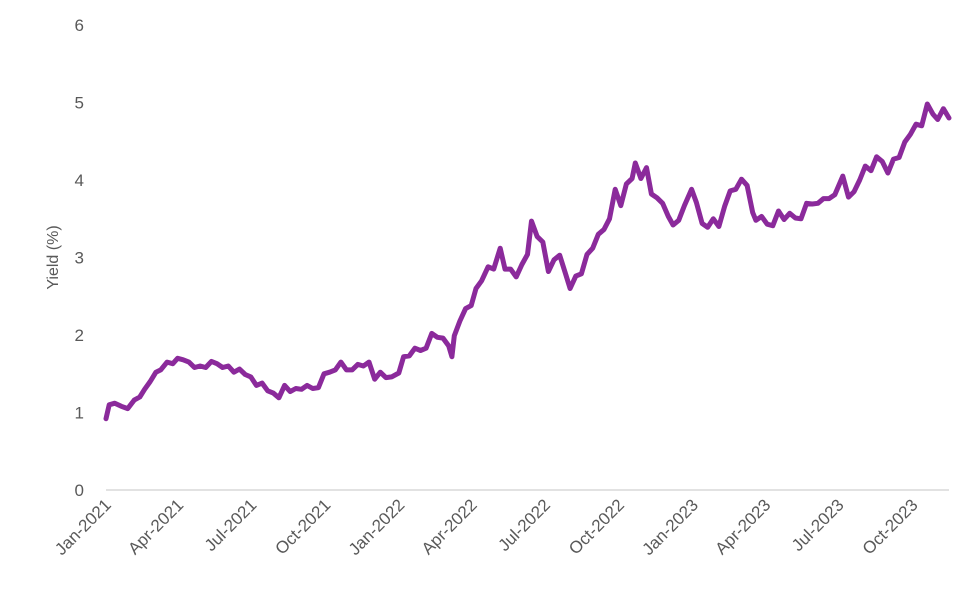 The width and height of the screenshot is (963, 594). Describe the element at coordinates (303, 526) in the screenshot. I see `x-tick-label: Oct-2021` at that location.